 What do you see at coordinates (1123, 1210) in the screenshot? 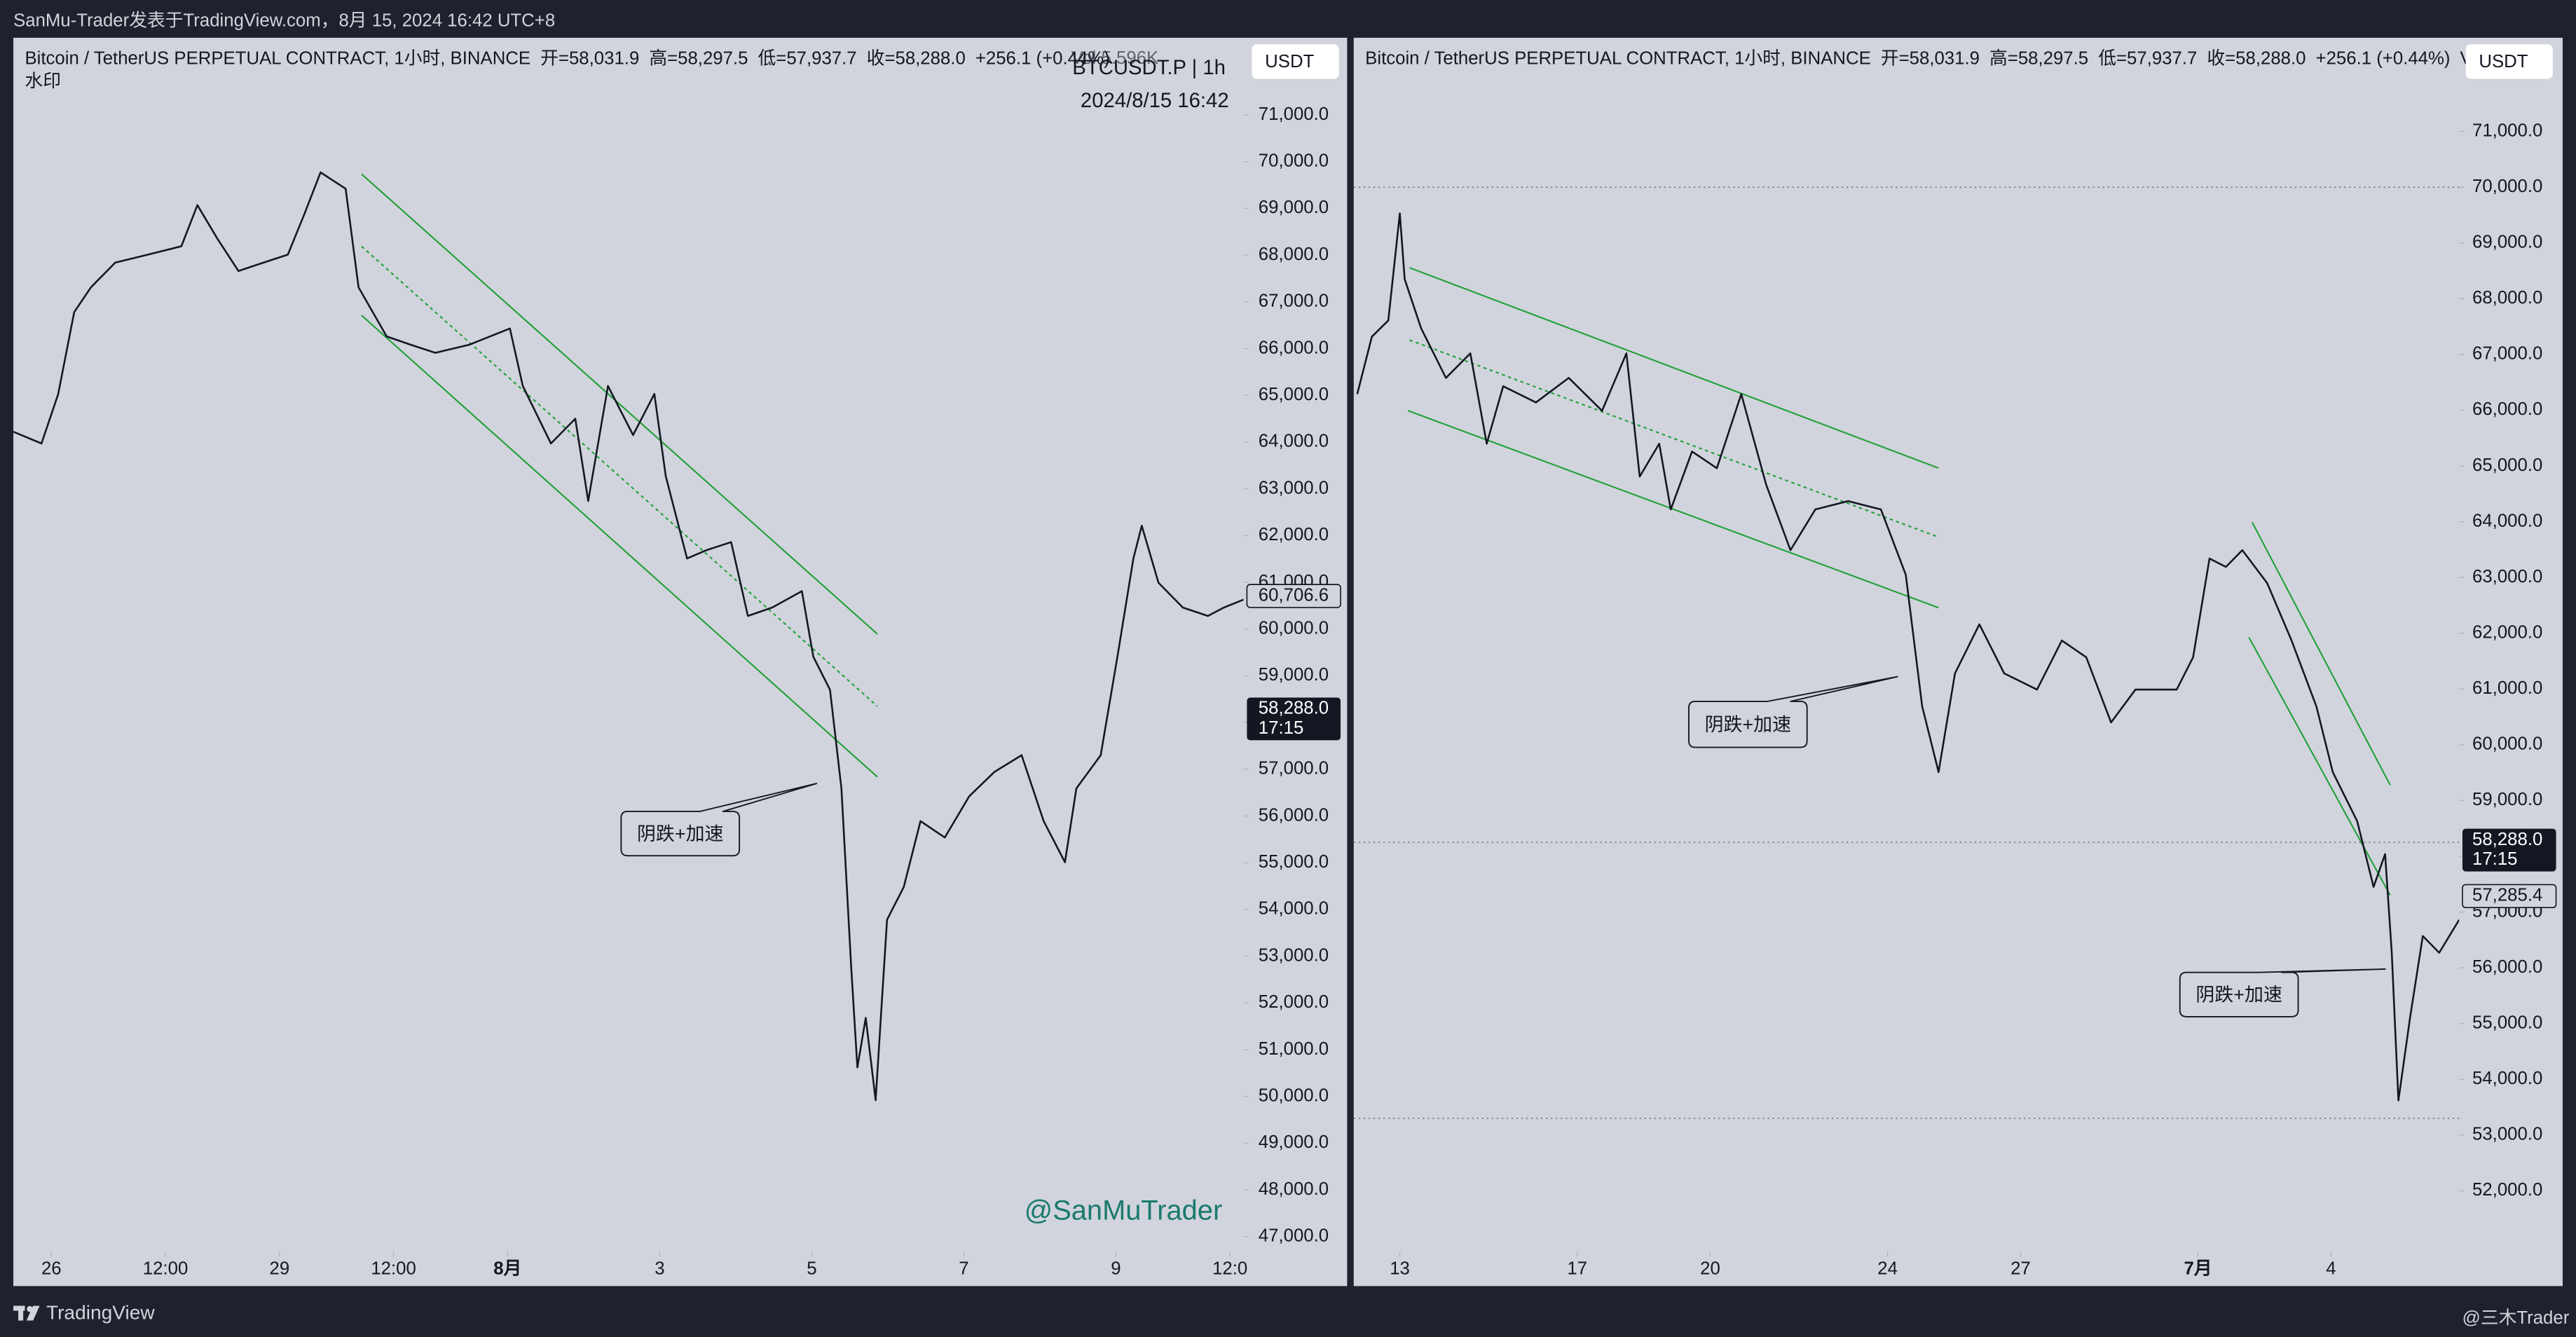
I see `watermark: @SanMuTrader` at bounding box center [1123, 1210].